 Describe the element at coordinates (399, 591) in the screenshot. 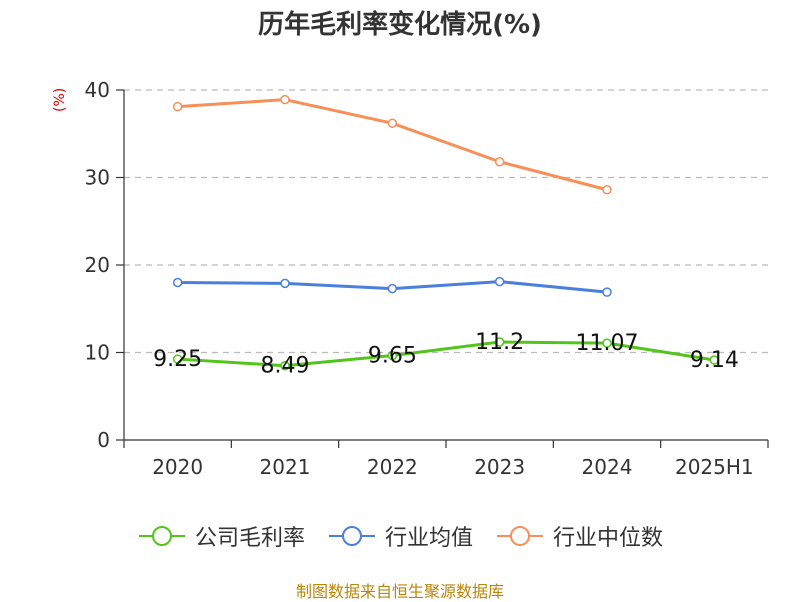

I see `source-note: 制图数据来自恒生聚源数据库` at that location.